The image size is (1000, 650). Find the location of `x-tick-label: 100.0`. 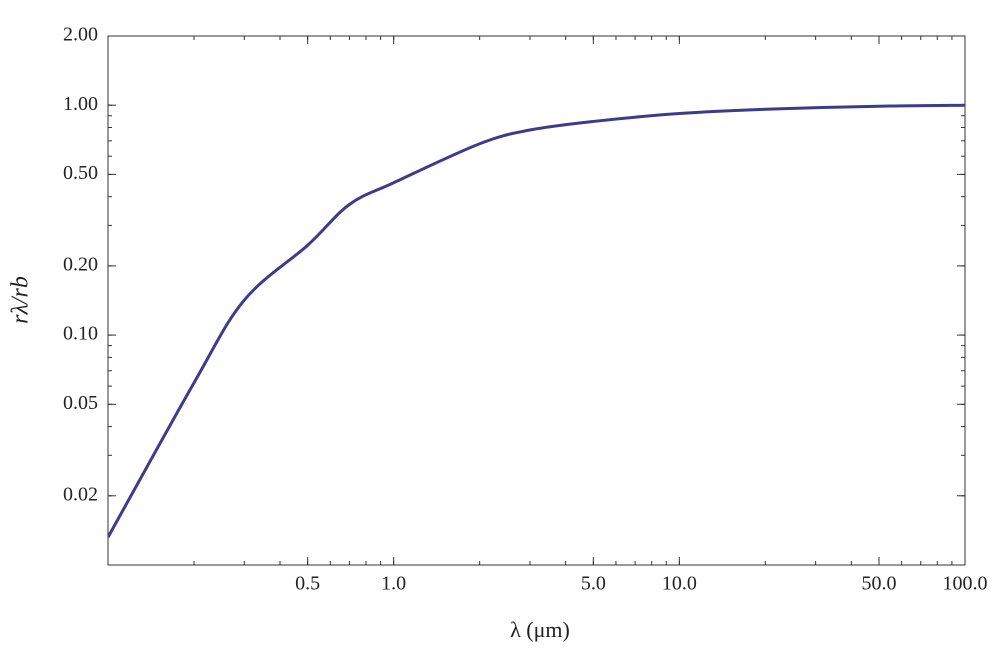

x-tick-label: 100.0 is located at coordinates (965, 584).